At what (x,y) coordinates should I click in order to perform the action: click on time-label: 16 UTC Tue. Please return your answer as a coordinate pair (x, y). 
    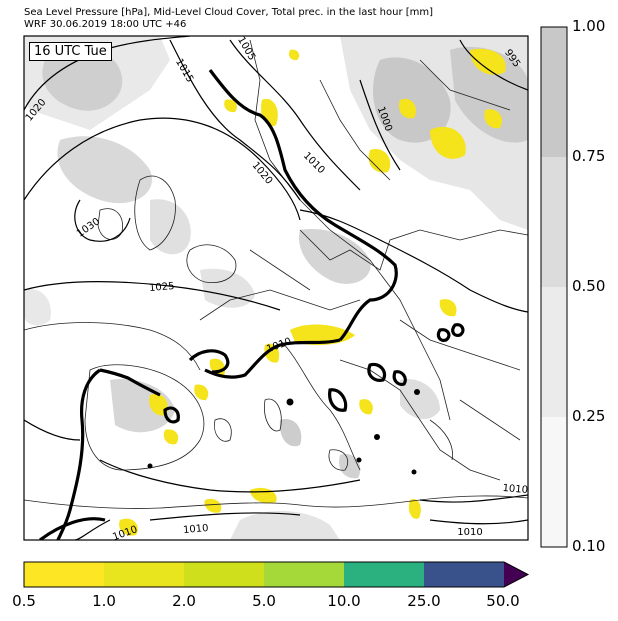
    Looking at the image, I should click on (70, 51).